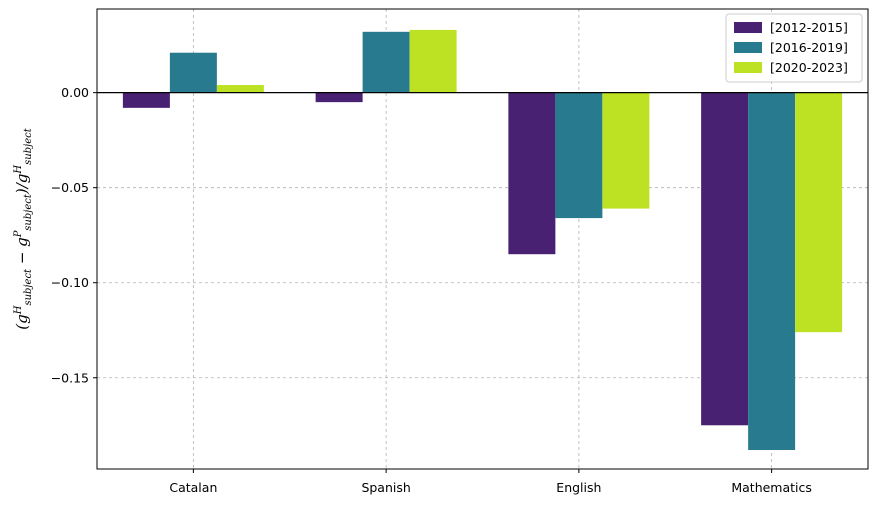  What do you see at coordinates (385, 487) in the screenshot?
I see `x-tick-label: Spanish` at bounding box center [385, 487].